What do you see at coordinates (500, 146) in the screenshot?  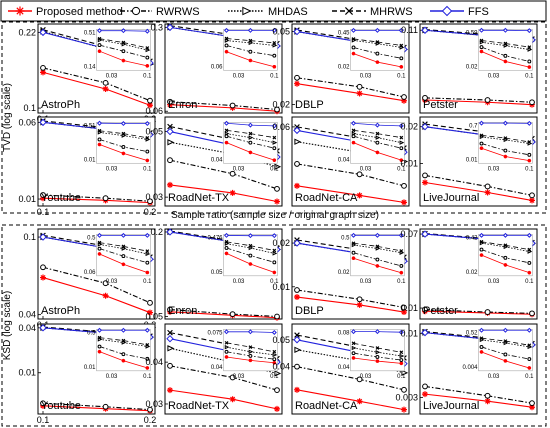 I see `inset: 0.7 0.01 0.03 0.1` at bounding box center [500, 146].